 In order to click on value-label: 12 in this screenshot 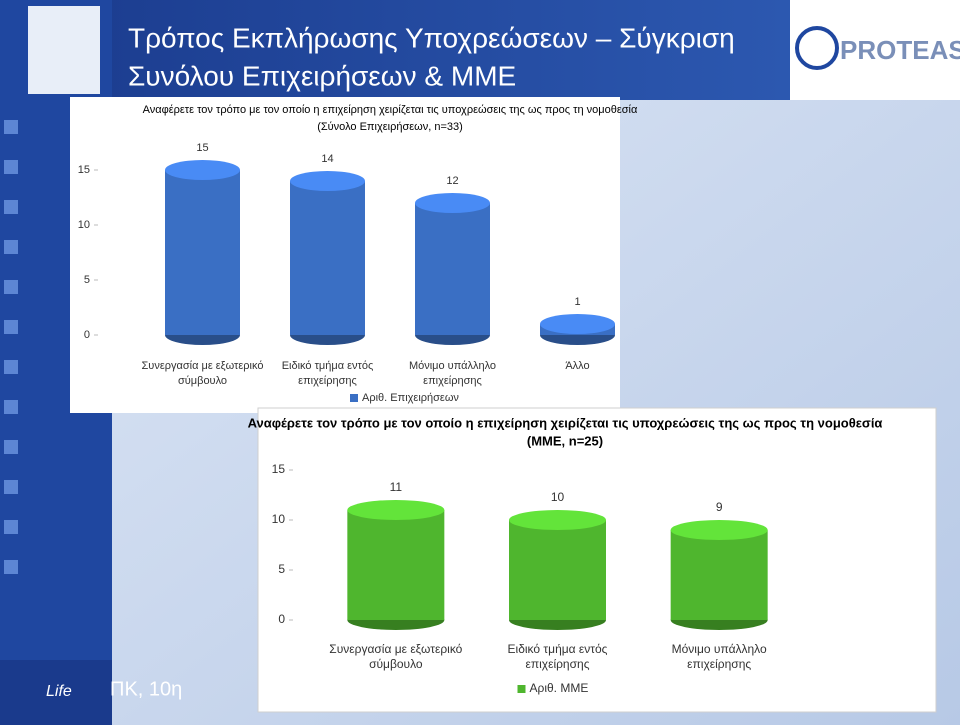, I will do `click(452, 181)`.